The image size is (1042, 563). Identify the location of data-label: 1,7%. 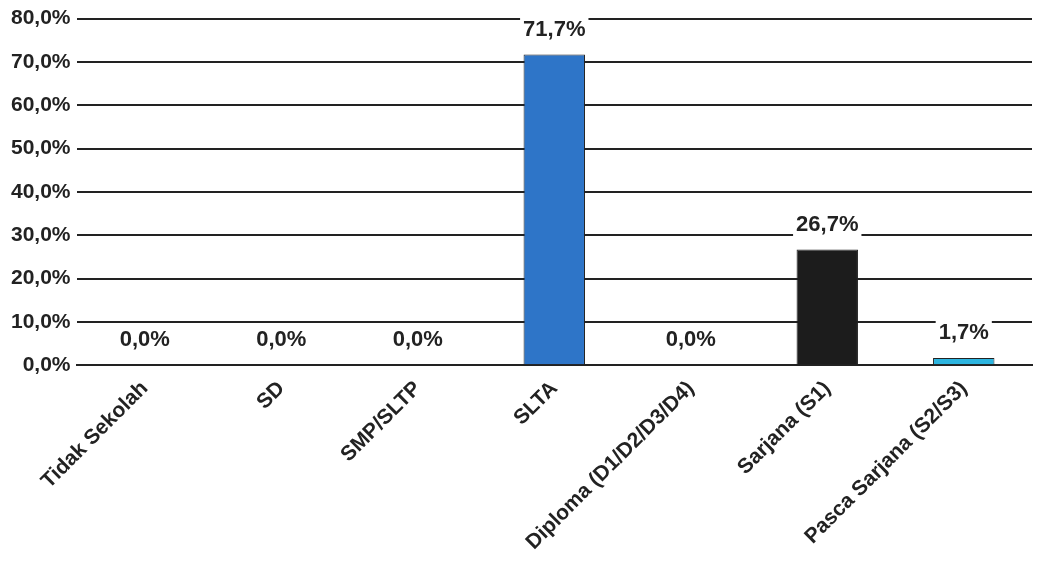
(963, 331).